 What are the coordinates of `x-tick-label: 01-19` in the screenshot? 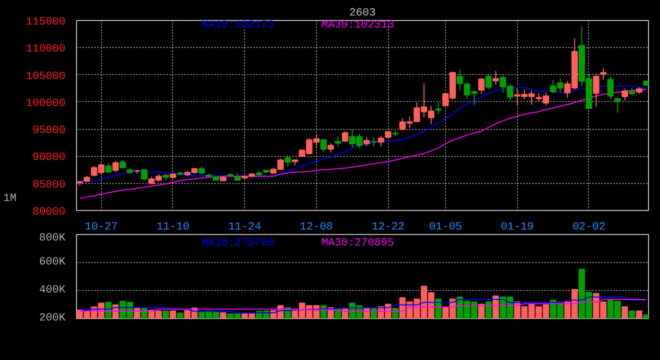 It's located at (517, 228).